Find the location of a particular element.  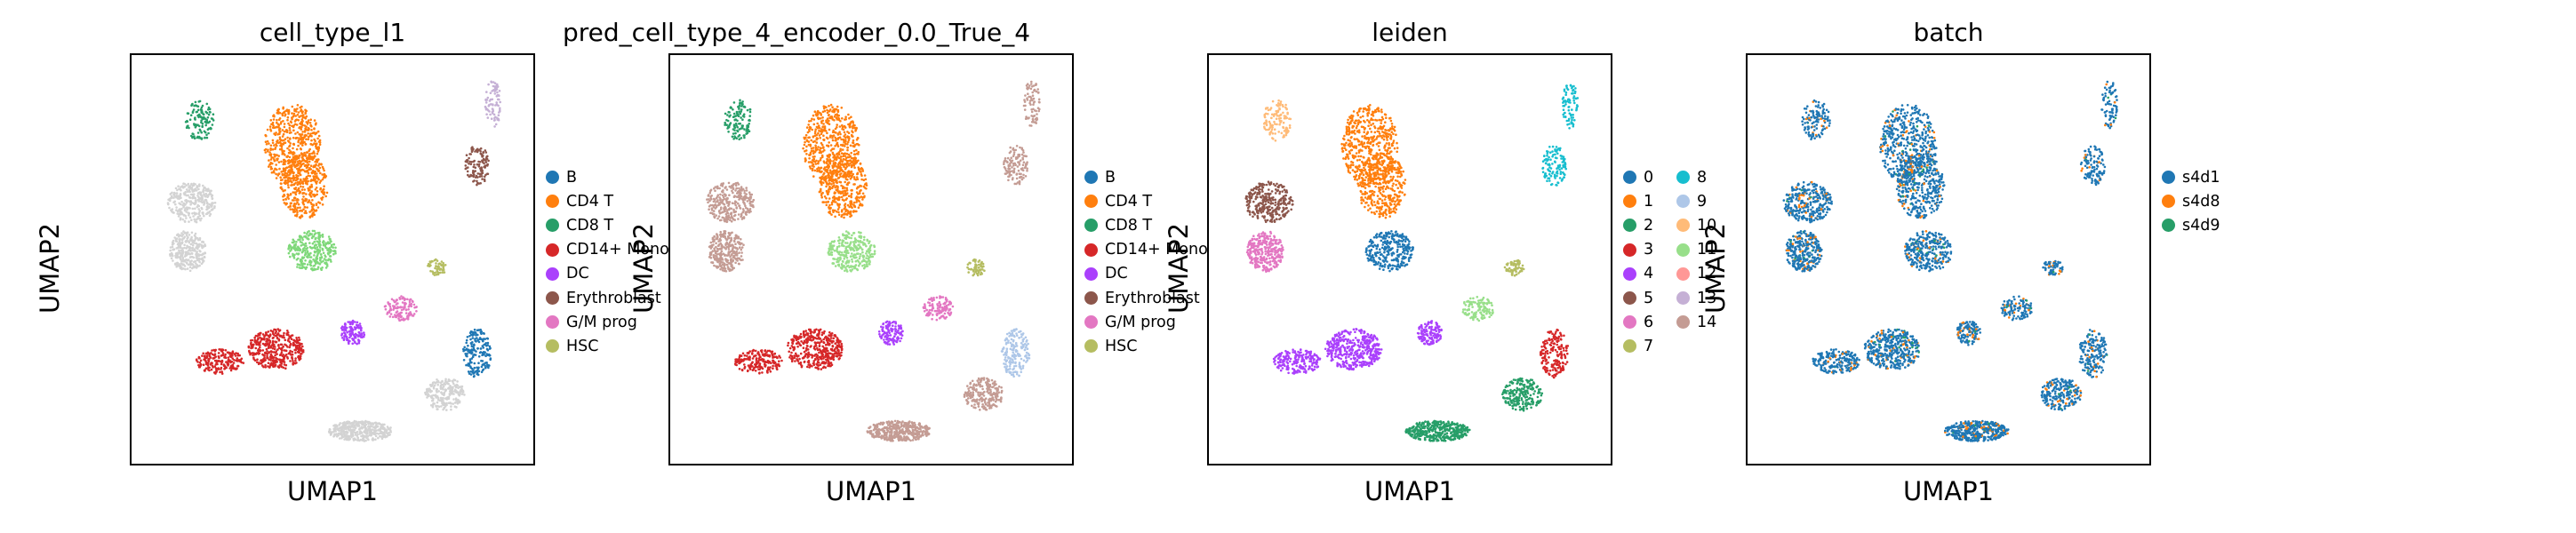

y-axis-label: UMAP2 is located at coordinates (50, 268).